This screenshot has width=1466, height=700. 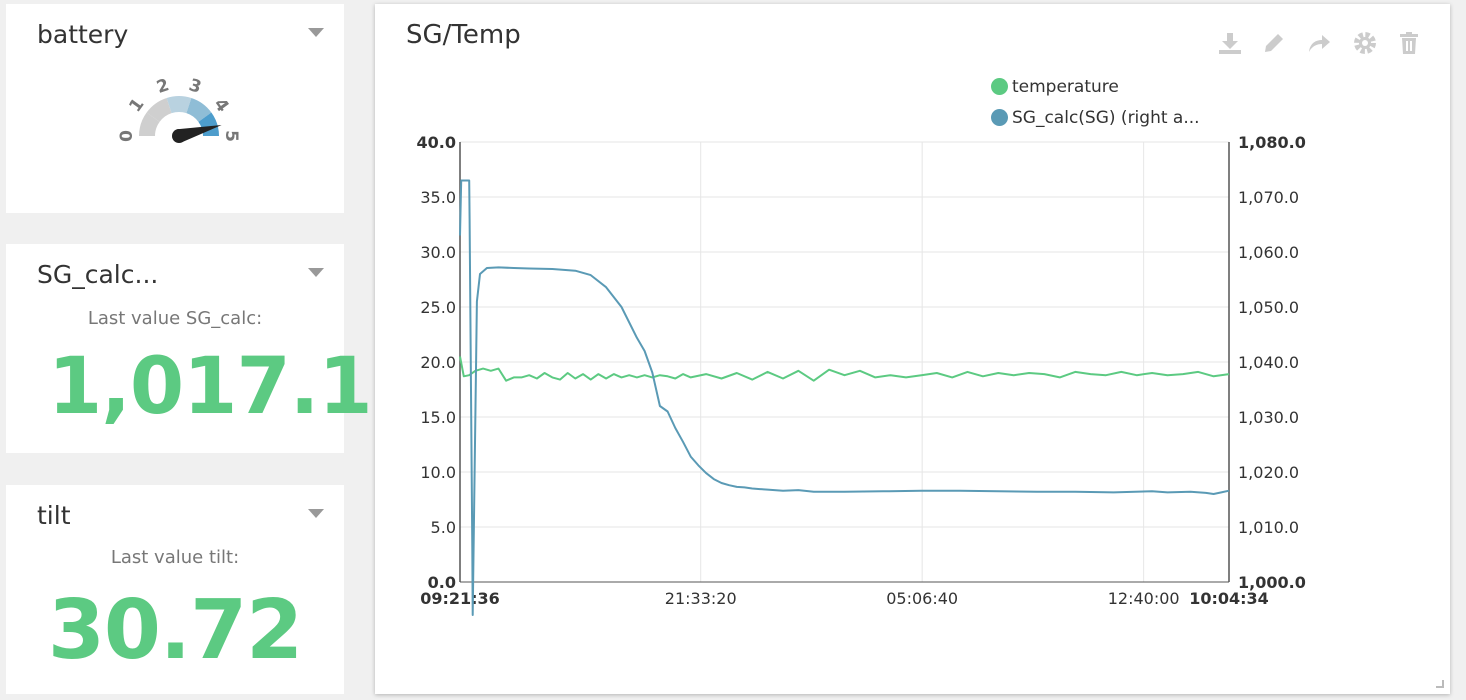 What do you see at coordinates (436, 142) in the screenshot?
I see `y-left-tick-label: 40.0` at bounding box center [436, 142].